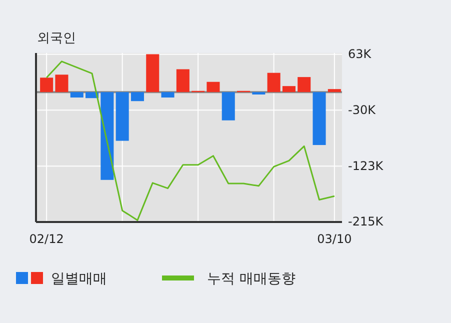 The width and height of the screenshot is (451, 323). What do you see at coordinates (334, 239) in the screenshot?
I see `x-tick-label: 03/10` at bounding box center [334, 239].